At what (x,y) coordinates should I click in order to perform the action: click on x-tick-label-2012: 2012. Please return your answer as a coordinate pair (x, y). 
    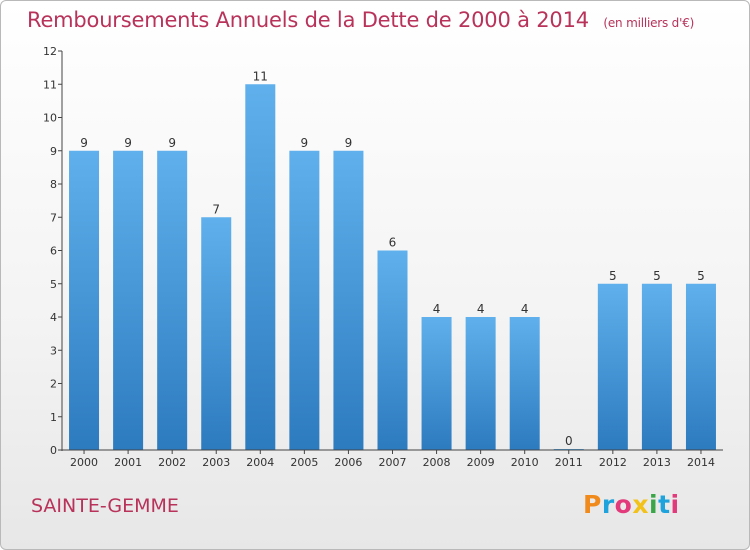
    Looking at the image, I should click on (613, 462).